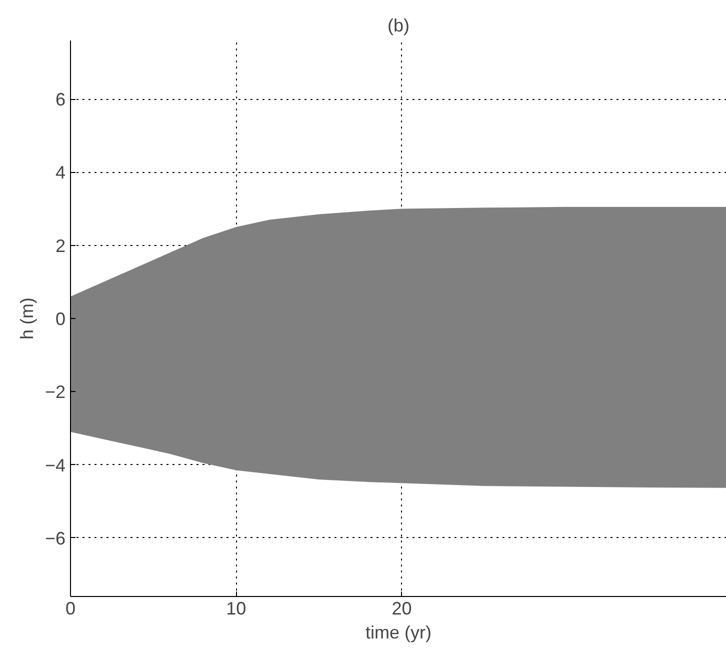  What do you see at coordinates (26, 318) in the screenshot?
I see `y-axis-title: h (m)` at bounding box center [26, 318].